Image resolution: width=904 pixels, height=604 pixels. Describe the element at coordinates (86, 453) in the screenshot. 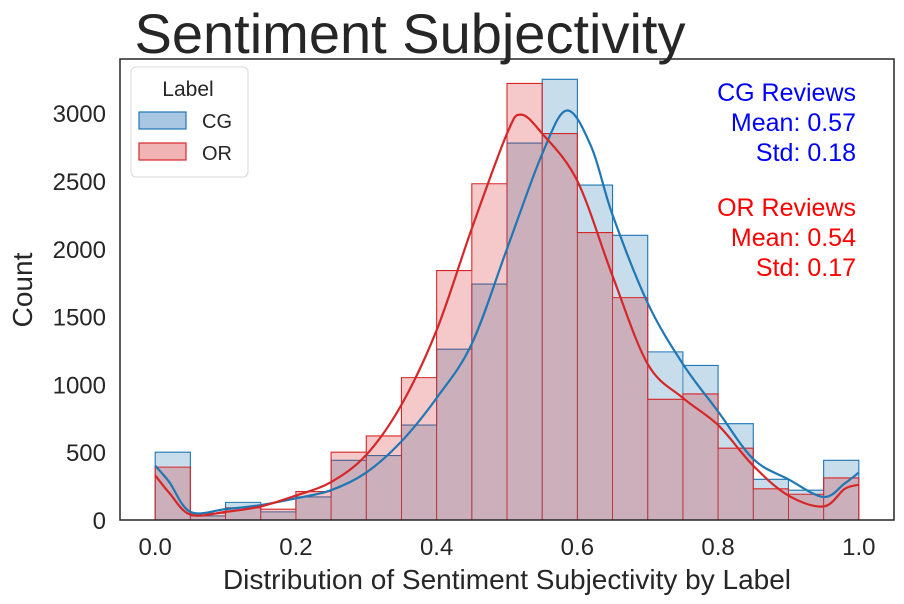

I see `y-tick-label: 500` at that location.